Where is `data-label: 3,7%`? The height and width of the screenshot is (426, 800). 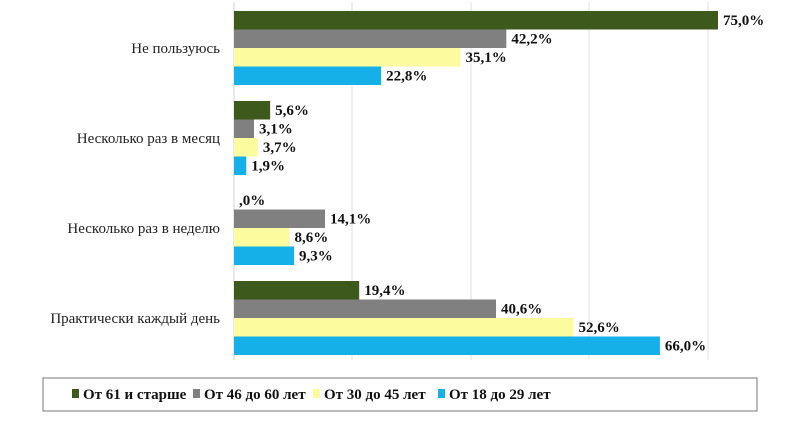 data-label: 3,7% is located at coordinates (280, 148).